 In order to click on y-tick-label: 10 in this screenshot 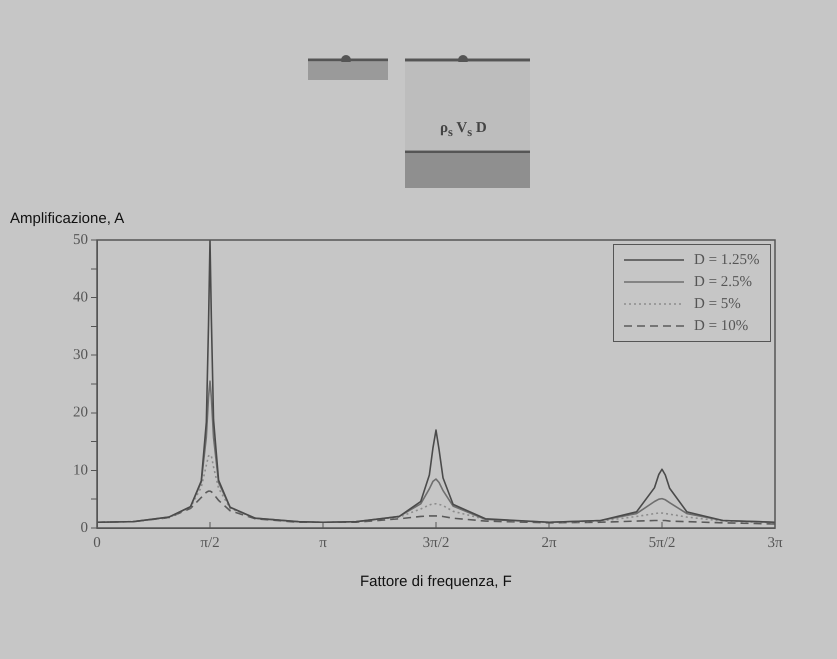, I will do `click(80, 470)`.